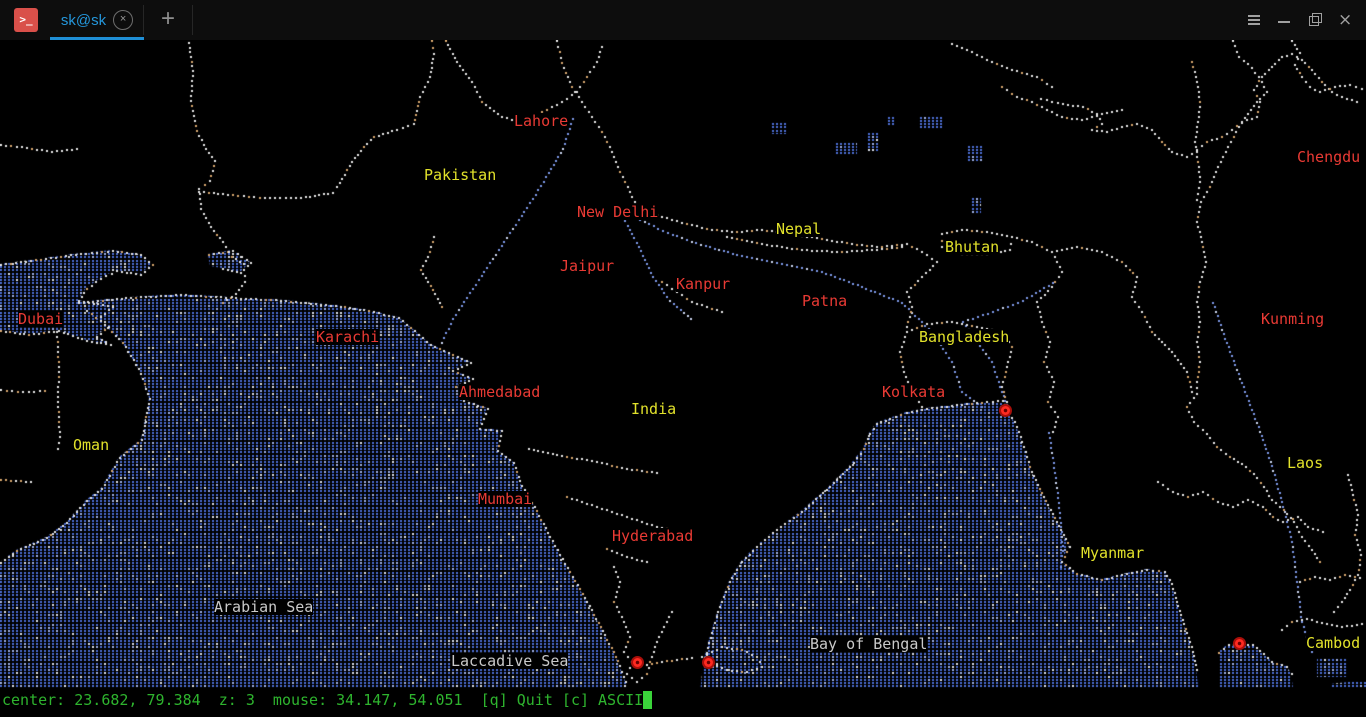 The image size is (1366, 717). What do you see at coordinates (167, 18) in the screenshot?
I see `new-tab-button: +` at bounding box center [167, 18].